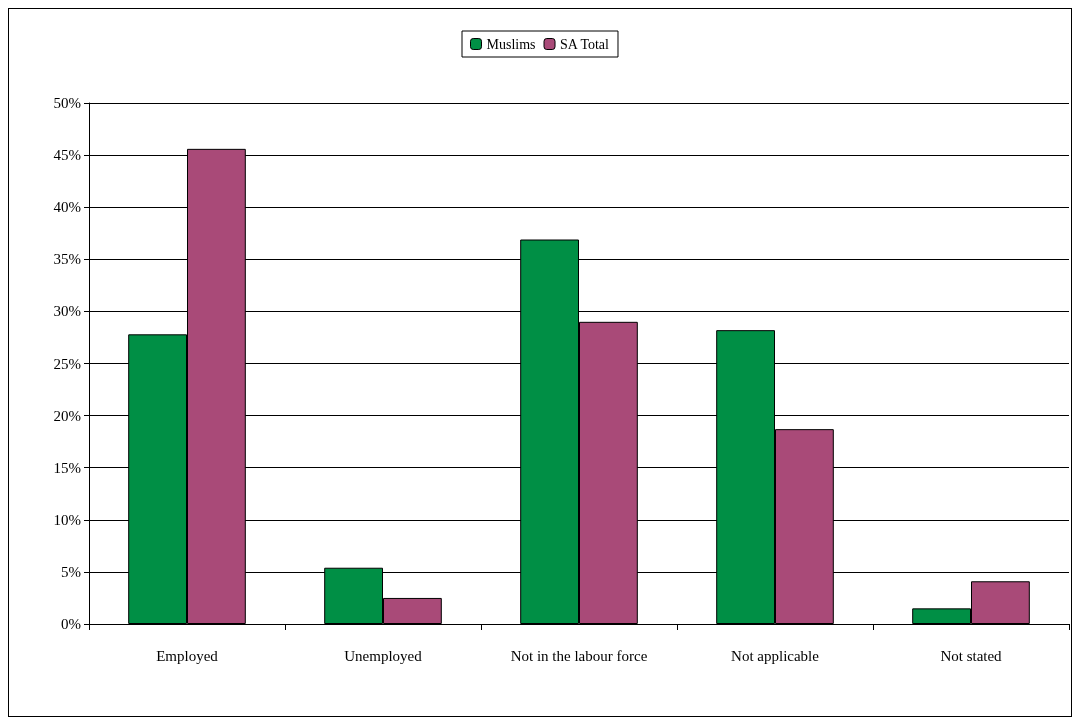  Describe the element at coordinates (585, 44) in the screenshot. I see `legend-label: SA Total` at that location.